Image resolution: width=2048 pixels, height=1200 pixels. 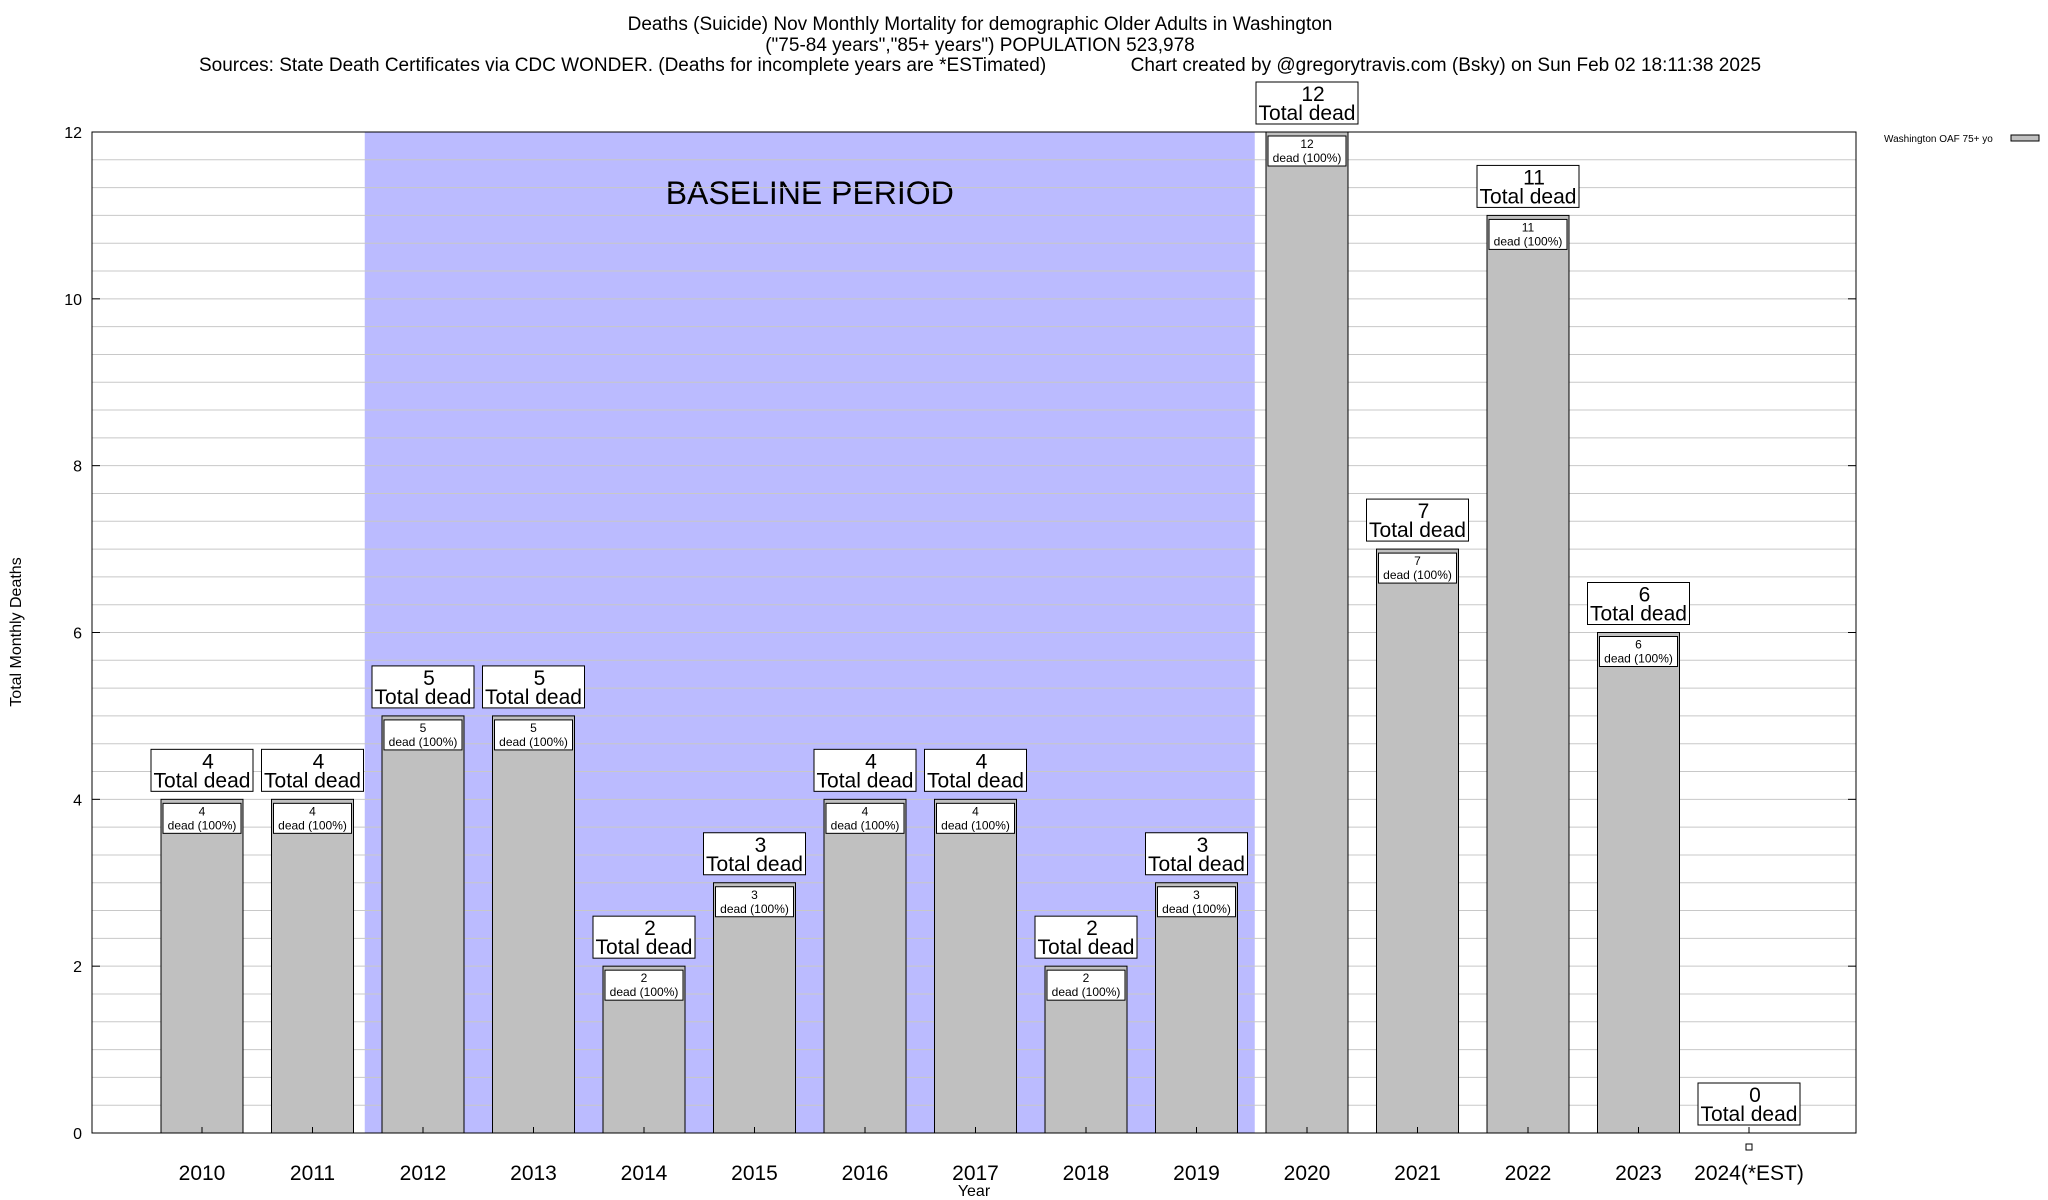 What do you see at coordinates (1528, 227) in the screenshot?
I see `inner-value-label: 11` at bounding box center [1528, 227].